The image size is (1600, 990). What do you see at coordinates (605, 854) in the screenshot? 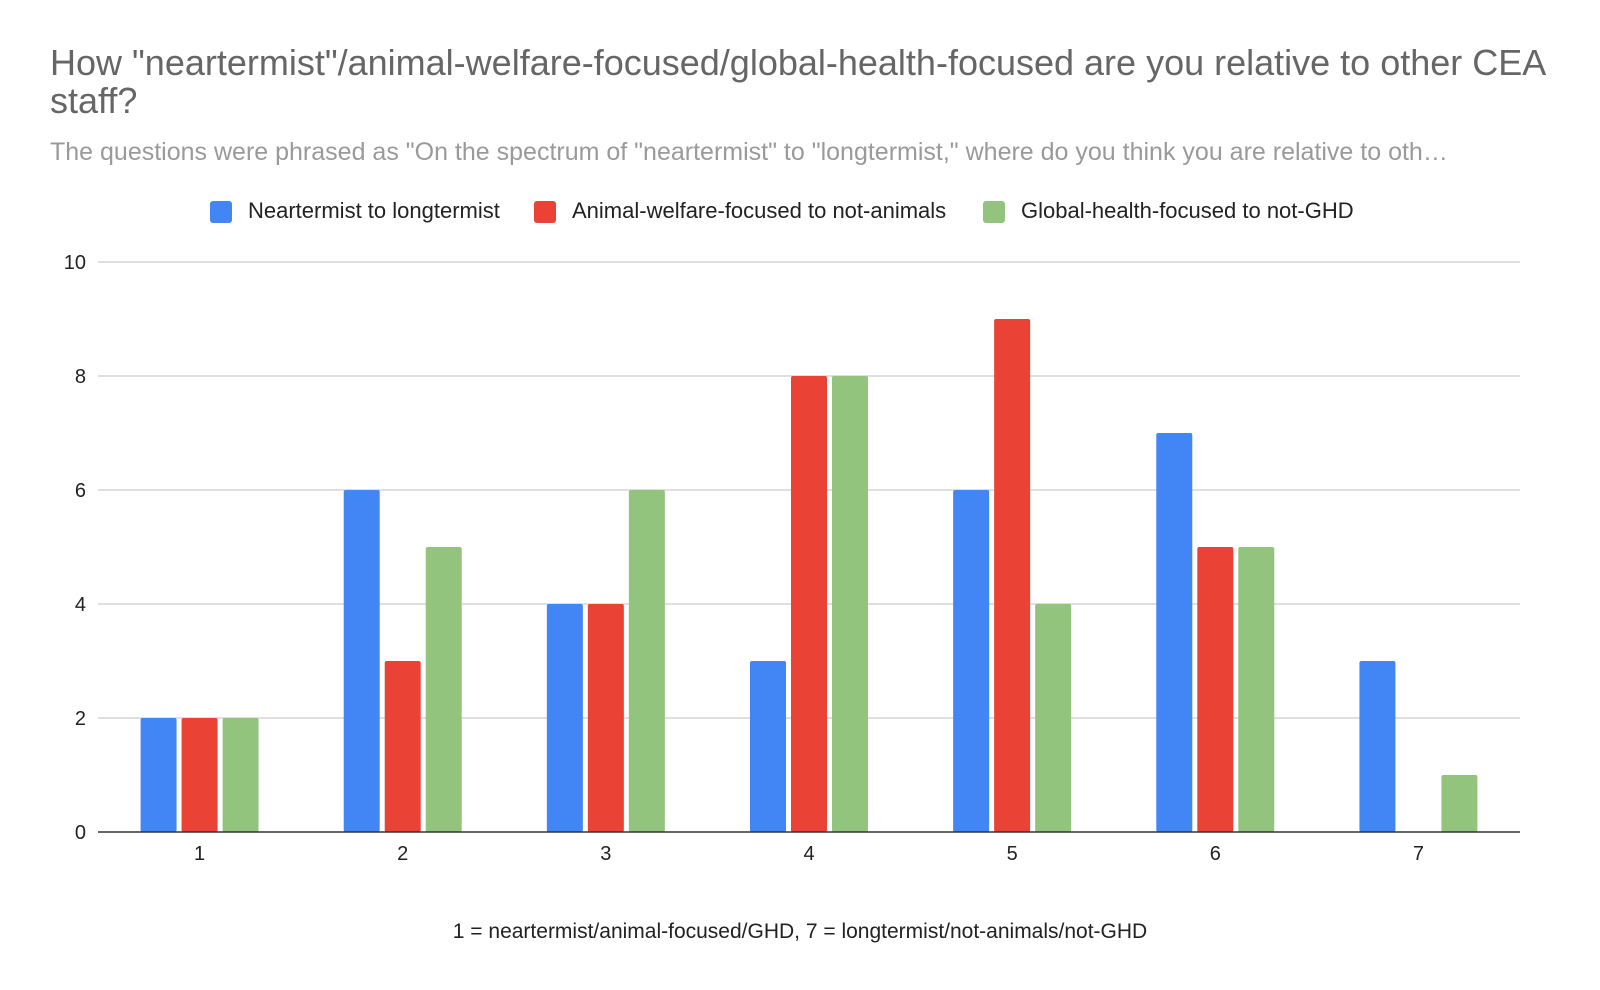
I see `x-tick-label: 3` at bounding box center [605, 854].